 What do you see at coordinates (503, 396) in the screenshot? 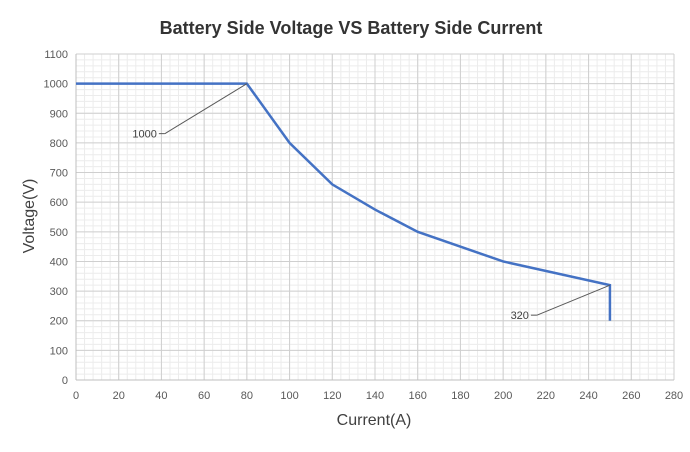
I see `x-tick-label: 200` at bounding box center [503, 396].